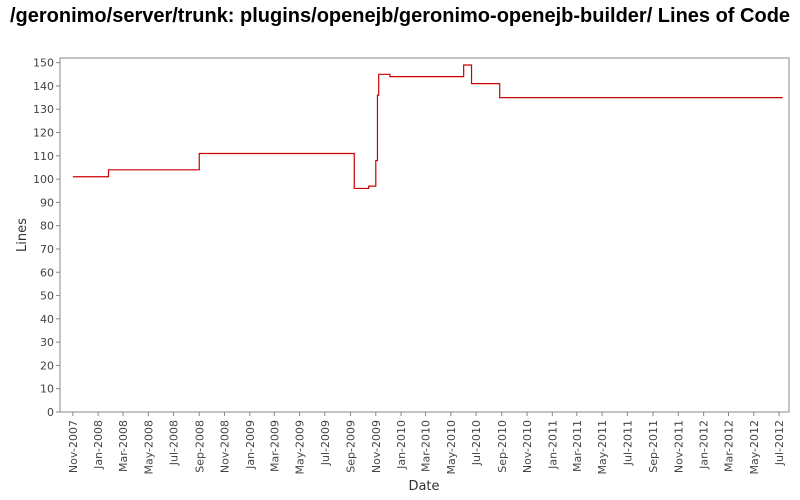 Image resolution: width=800 pixels, height=500 pixels. I want to click on y-axis: 0 10 20 30 40 50 60 70 80 90 100 110 120 130 140 150, so click(46, 238).